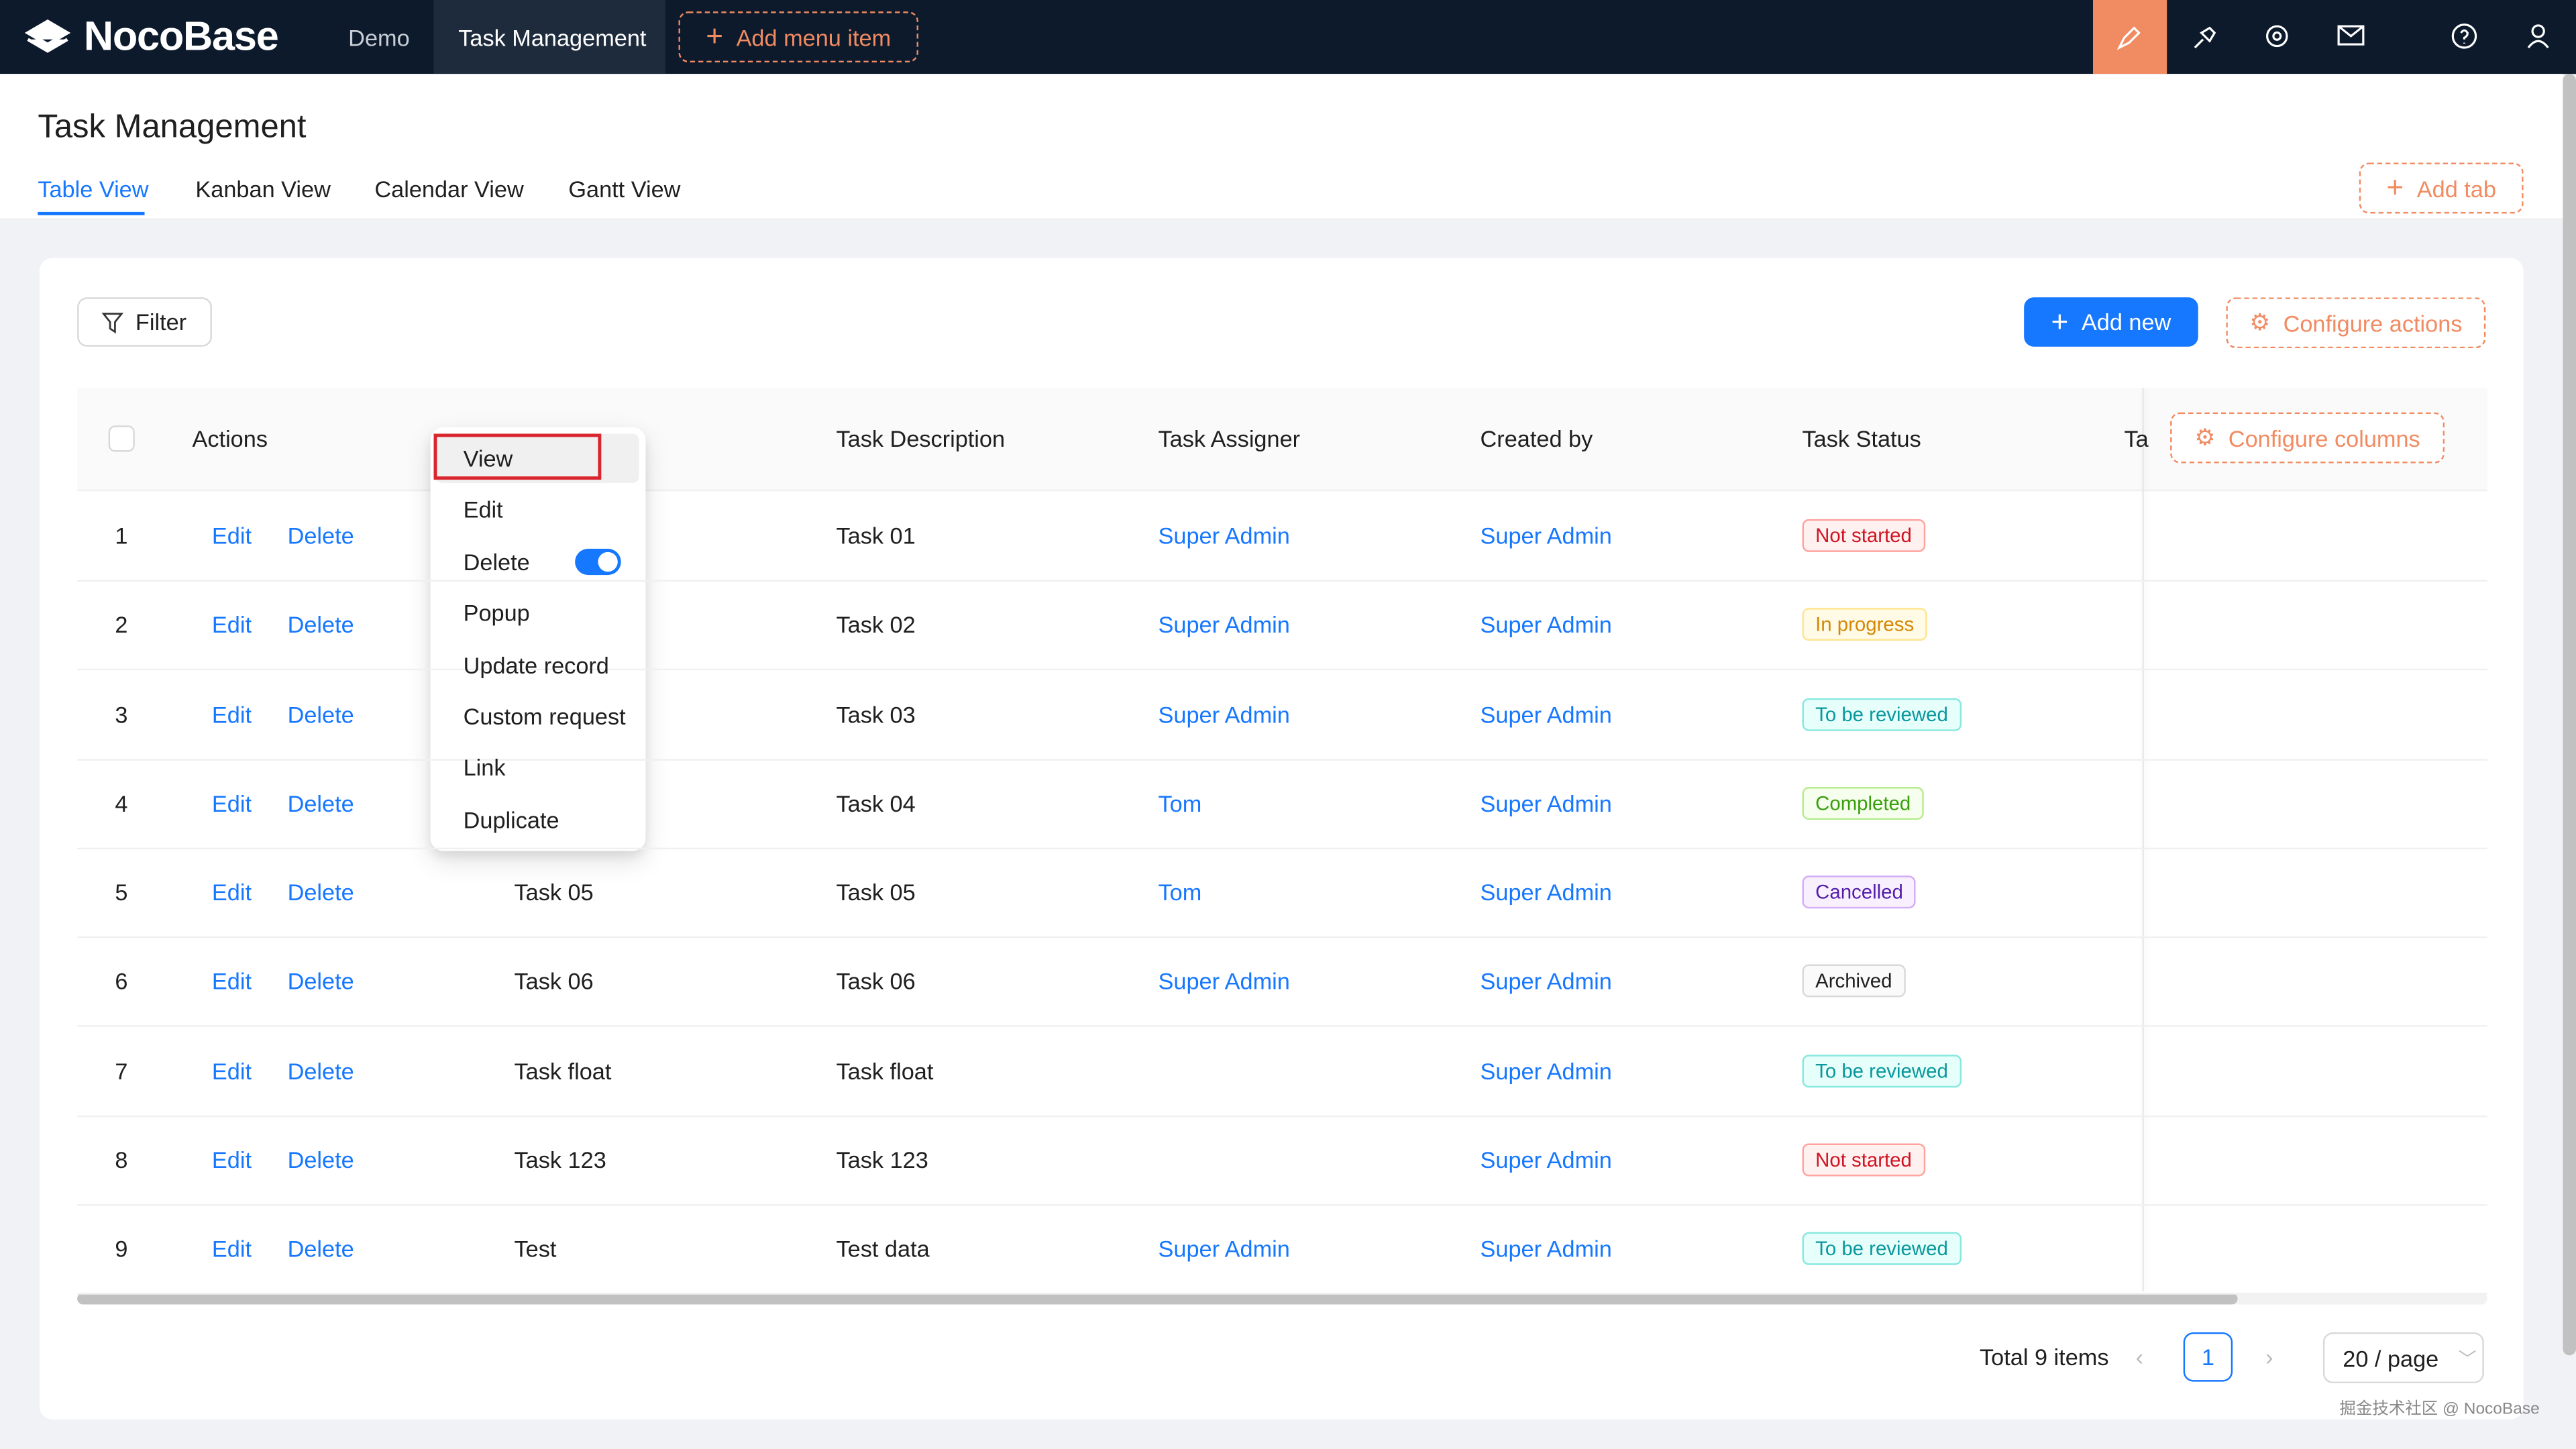  Describe the element at coordinates (144, 322) in the screenshot. I see `filter-button: Filter` at that location.